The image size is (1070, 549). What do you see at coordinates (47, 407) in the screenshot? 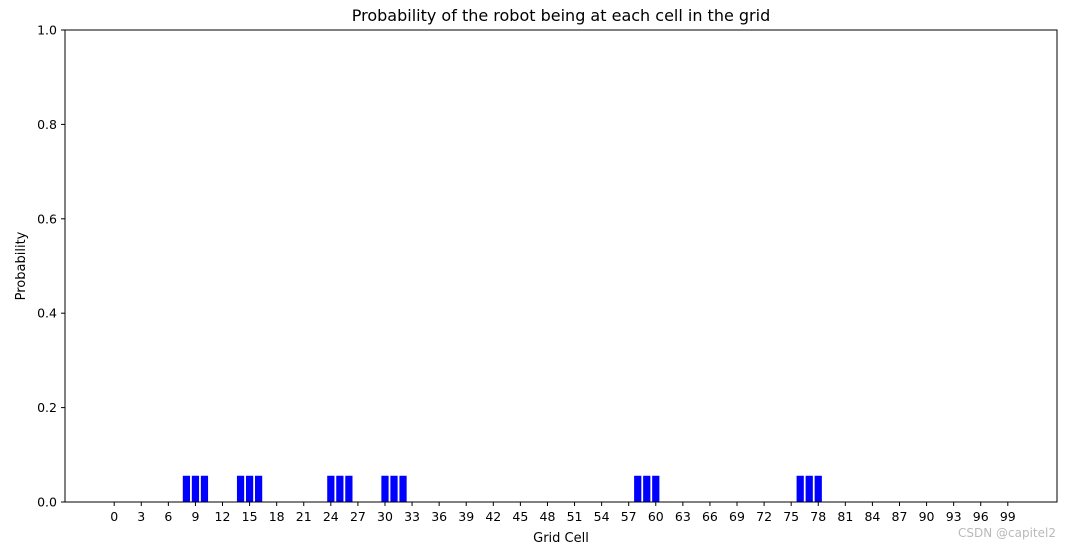
I see `y-tick-label: 0.2` at bounding box center [47, 407].